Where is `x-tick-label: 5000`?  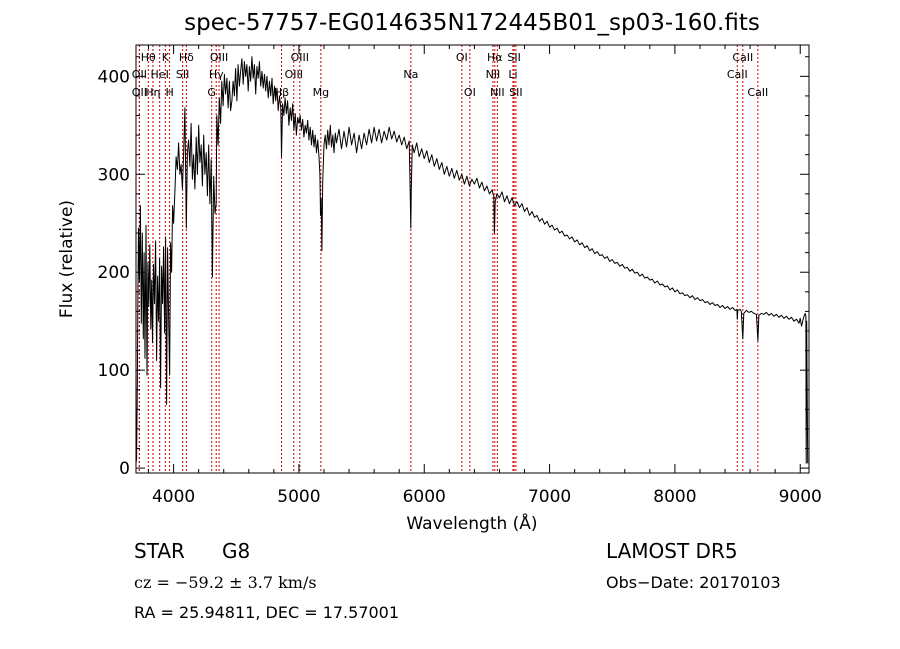 x-tick-label: 5000 is located at coordinates (298, 497).